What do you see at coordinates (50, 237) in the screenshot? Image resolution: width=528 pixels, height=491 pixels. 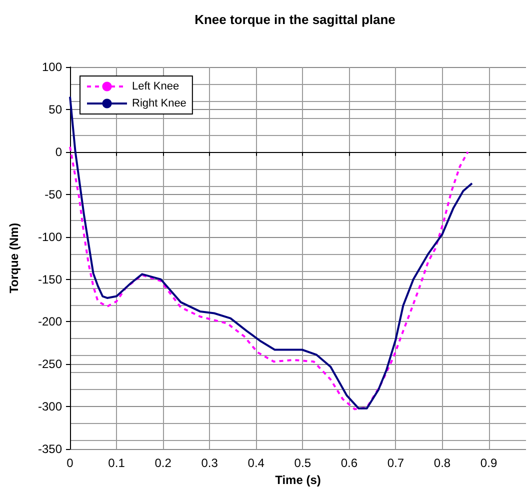 I see `y-tick-label: -100` at bounding box center [50, 237].